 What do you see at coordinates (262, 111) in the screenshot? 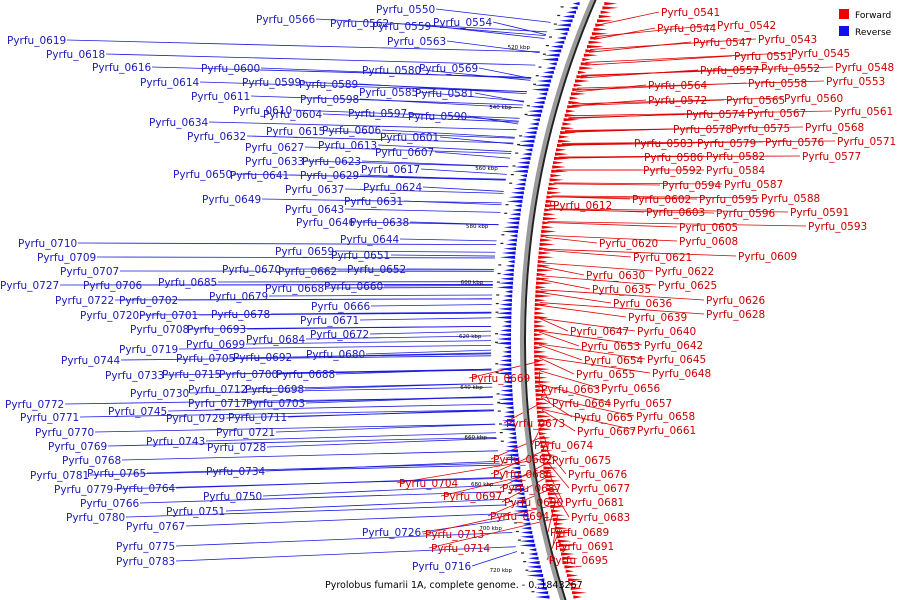
I see `reverse-gene-label: Pyrfu_0610` at bounding box center [262, 111].